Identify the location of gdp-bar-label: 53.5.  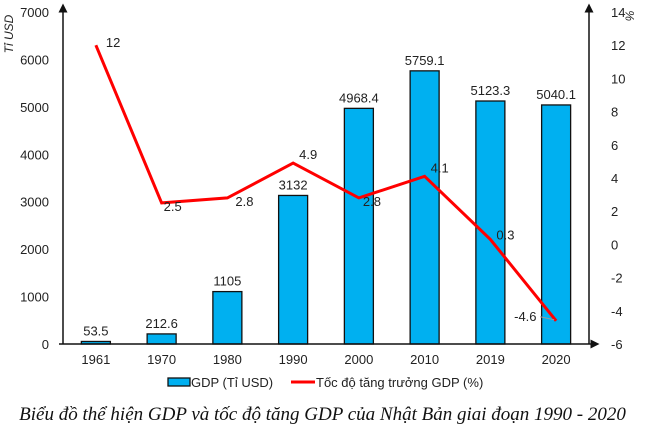
(95, 330).